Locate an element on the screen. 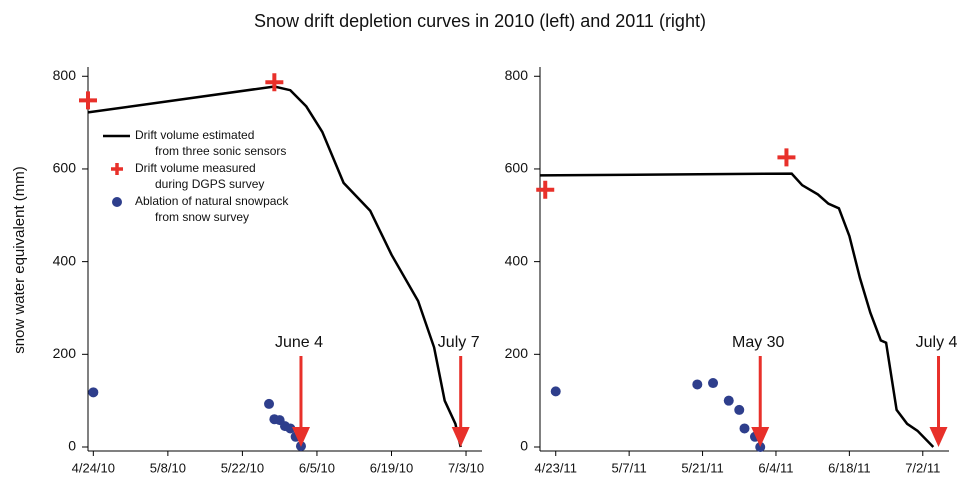 Image resolution: width=961 pixels, height=483 pixels. x-tick-label: 7/3/10 is located at coordinates (466, 467).